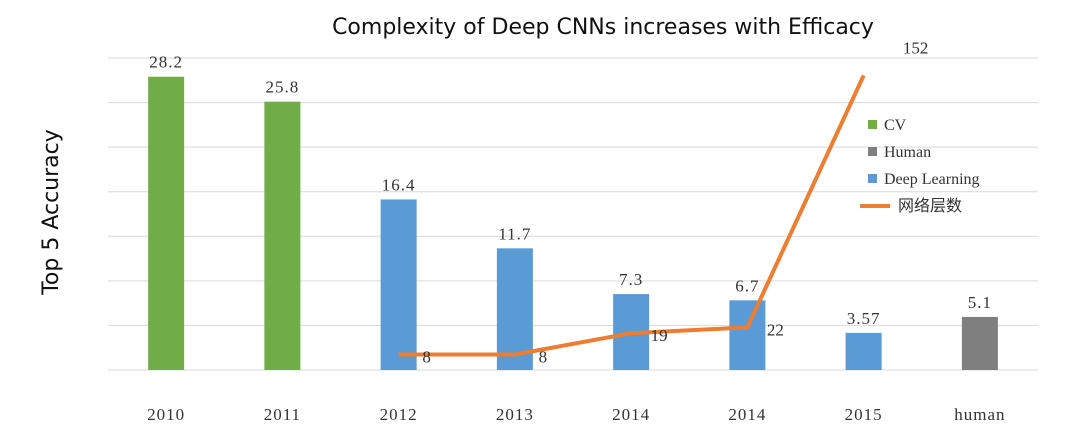  Describe the element at coordinates (864, 414) in the screenshot. I see `x-tick-label: 2015` at that location.